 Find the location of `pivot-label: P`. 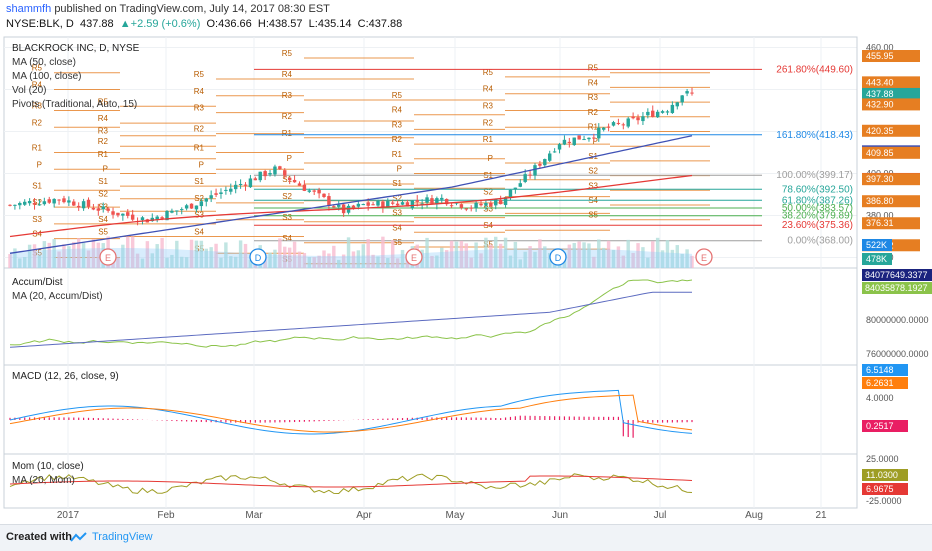

pivot-label: P is located at coordinates (201, 164).